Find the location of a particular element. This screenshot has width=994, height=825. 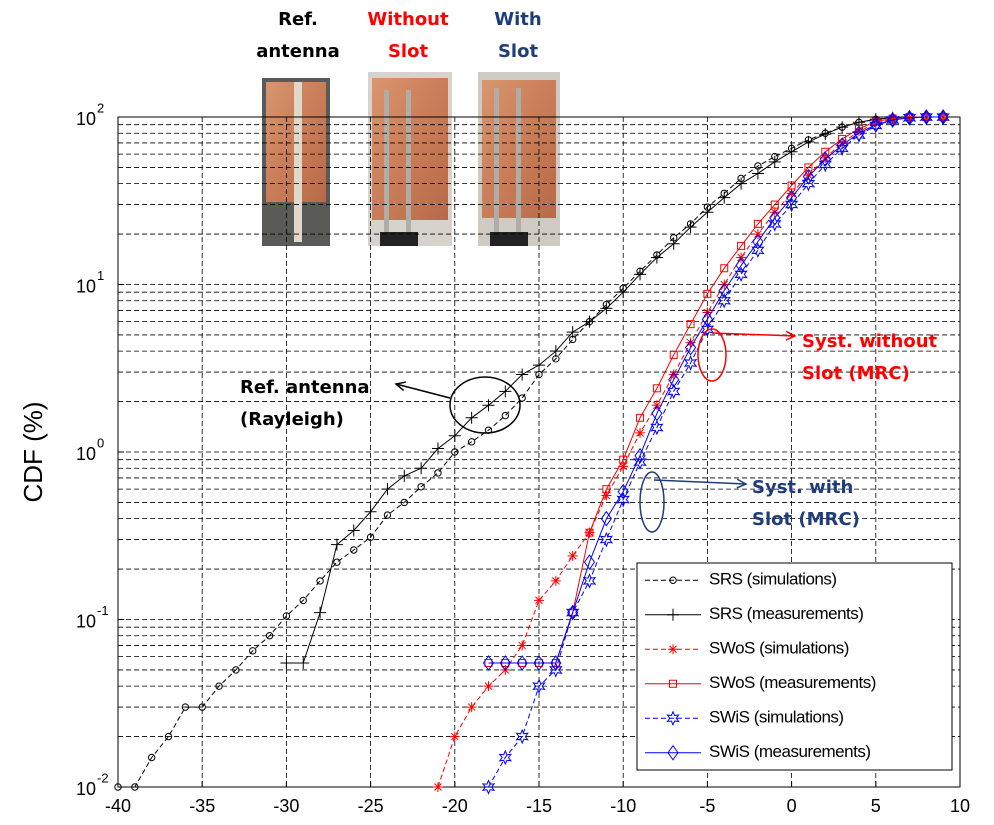

annotation-text: Ref. antenna is located at coordinates (305, 387).